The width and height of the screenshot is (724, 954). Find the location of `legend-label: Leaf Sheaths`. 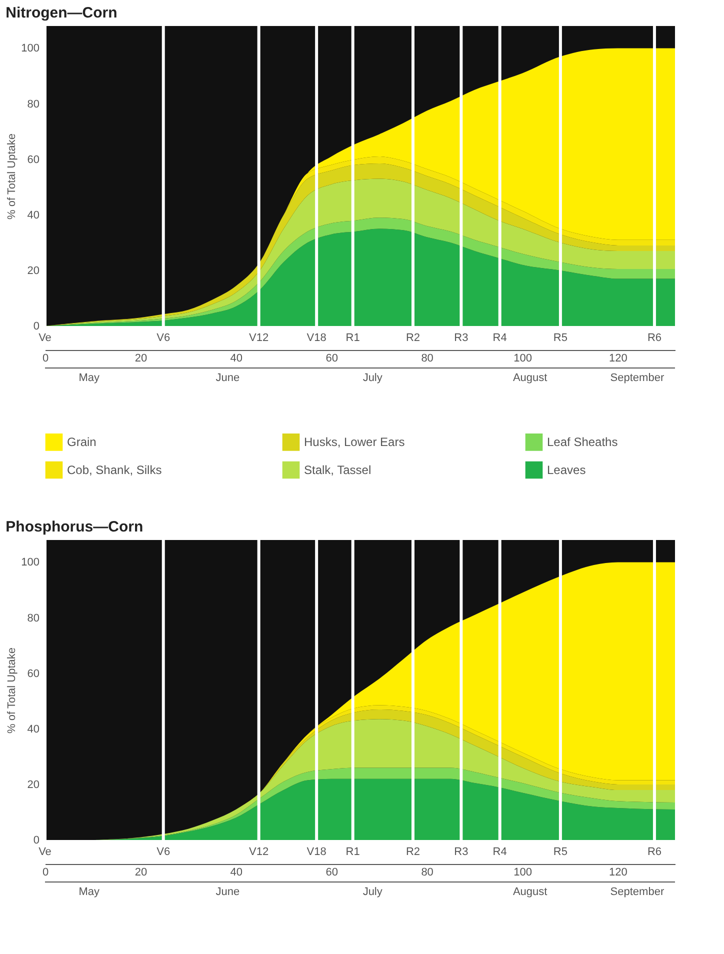

legend-label: Leaf Sheaths is located at coordinates (582, 442).